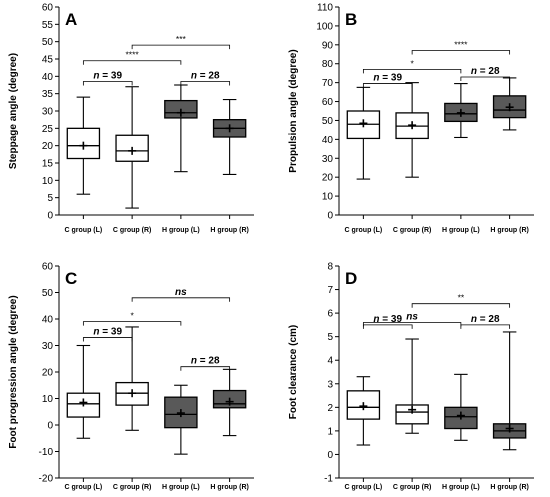  Describe the element at coordinates (71, 278) in the screenshot. I see `panel-letter: C` at that location.